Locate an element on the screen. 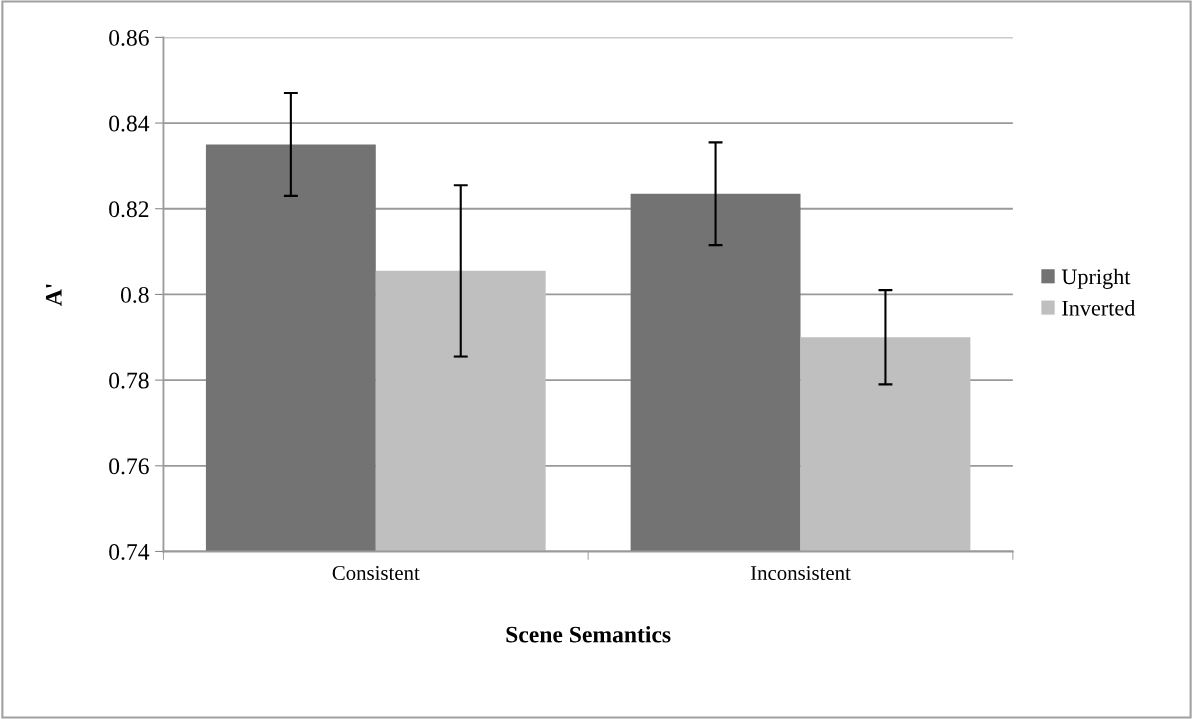 Image resolution: width=1193 pixels, height=719 pixels. y-tick-label: 0.74 is located at coordinates (129, 551).